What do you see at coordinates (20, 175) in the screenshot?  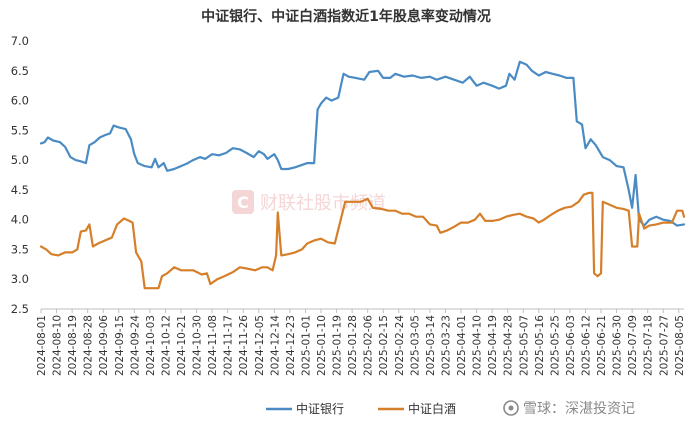 I see `y-axis: 2.5 3.0 3.5 4.0 4.5 5.0 5.5 6.0 6.5 7.0` at bounding box center [20, 175].